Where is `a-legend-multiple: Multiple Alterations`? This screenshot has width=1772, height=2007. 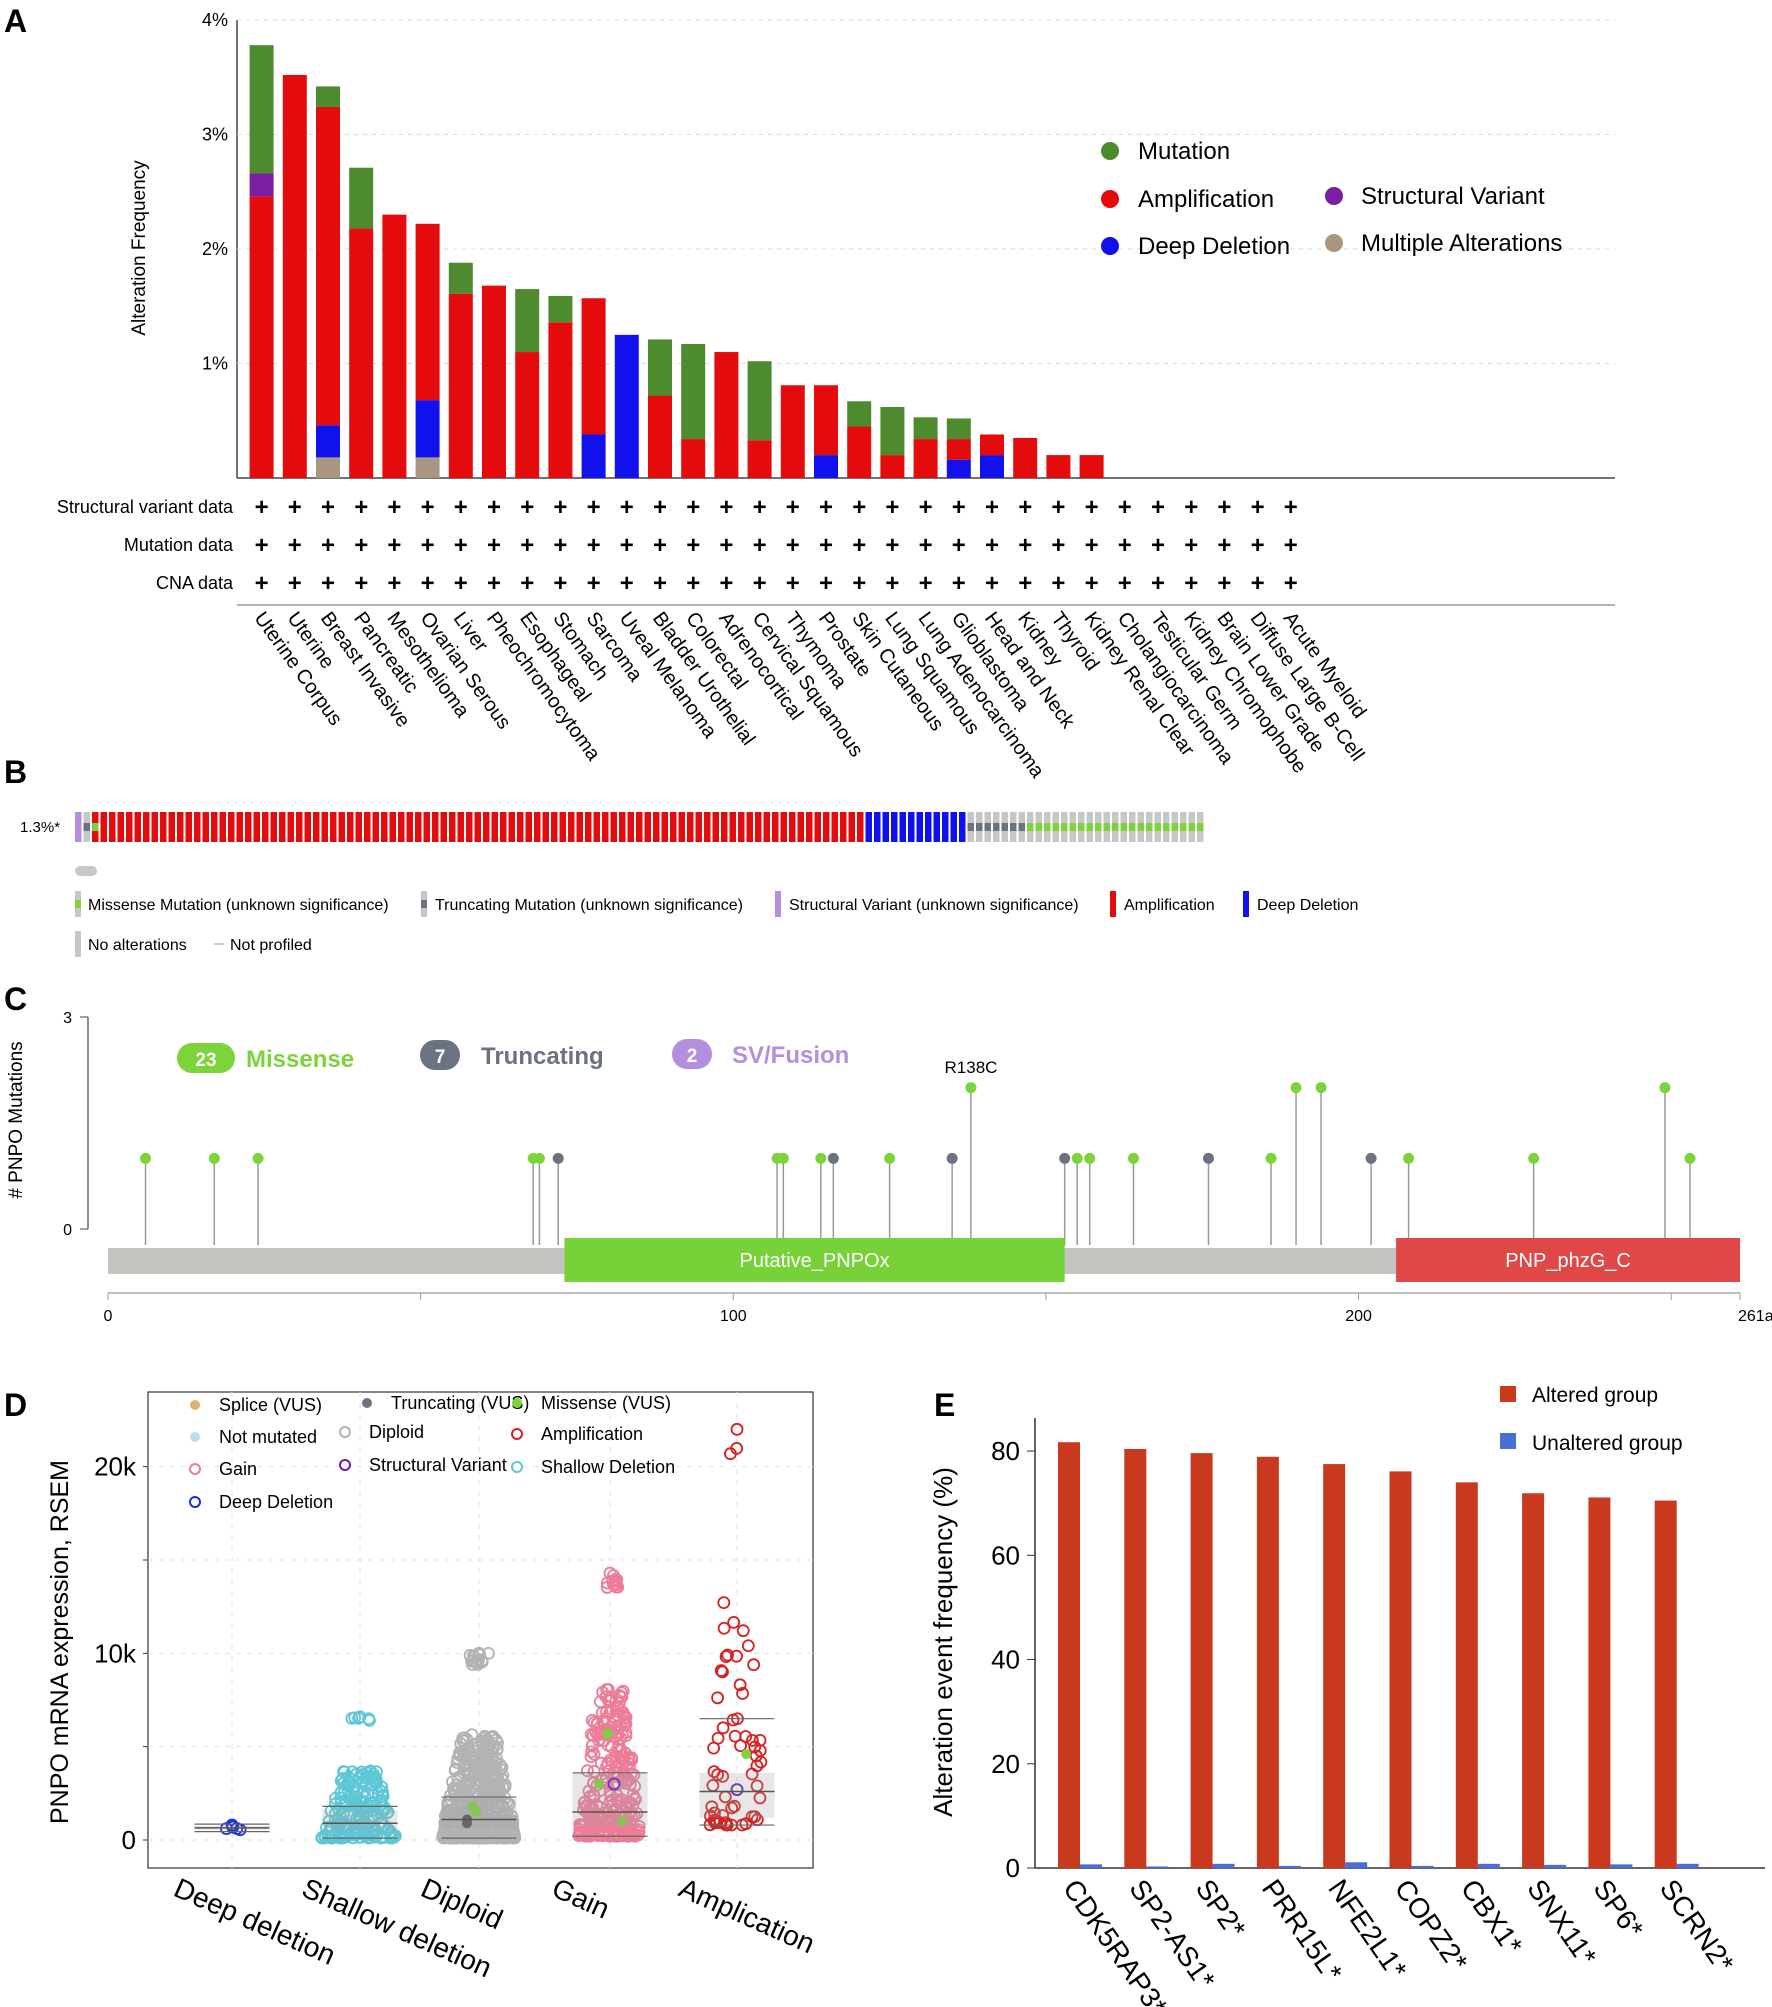
a-legend-multiple: Multiple Alterations is located at coordinates (1461, 243).